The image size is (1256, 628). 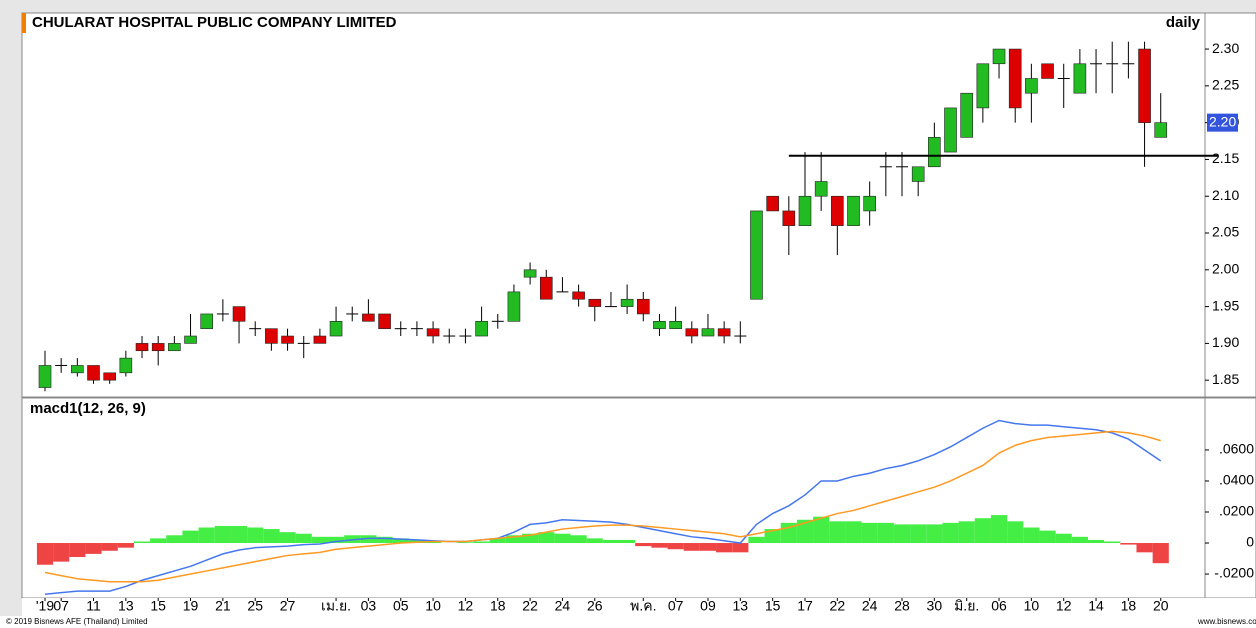 I want to click on y-tick-label: .0400, so click(x=1236, y=480).